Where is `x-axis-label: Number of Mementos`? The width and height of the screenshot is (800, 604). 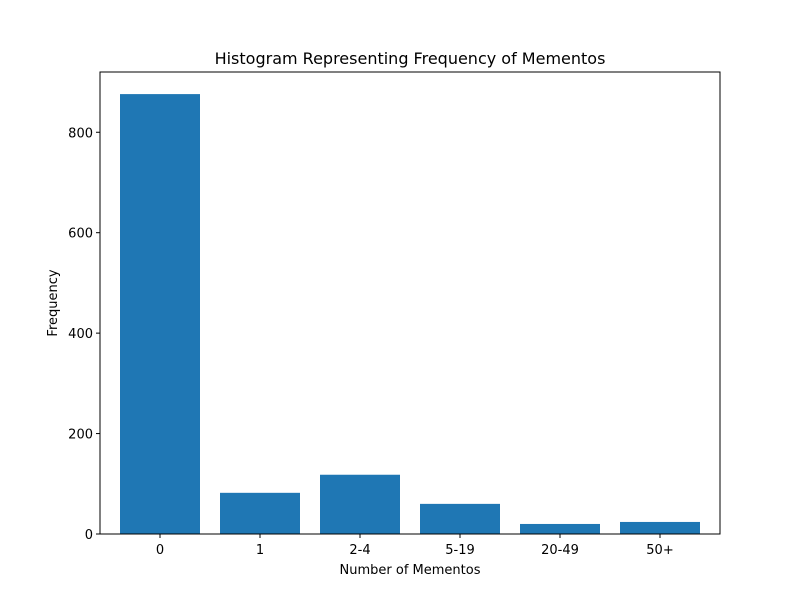 x-axis-label: Number of Mementos is located at coordinates (410, 570).